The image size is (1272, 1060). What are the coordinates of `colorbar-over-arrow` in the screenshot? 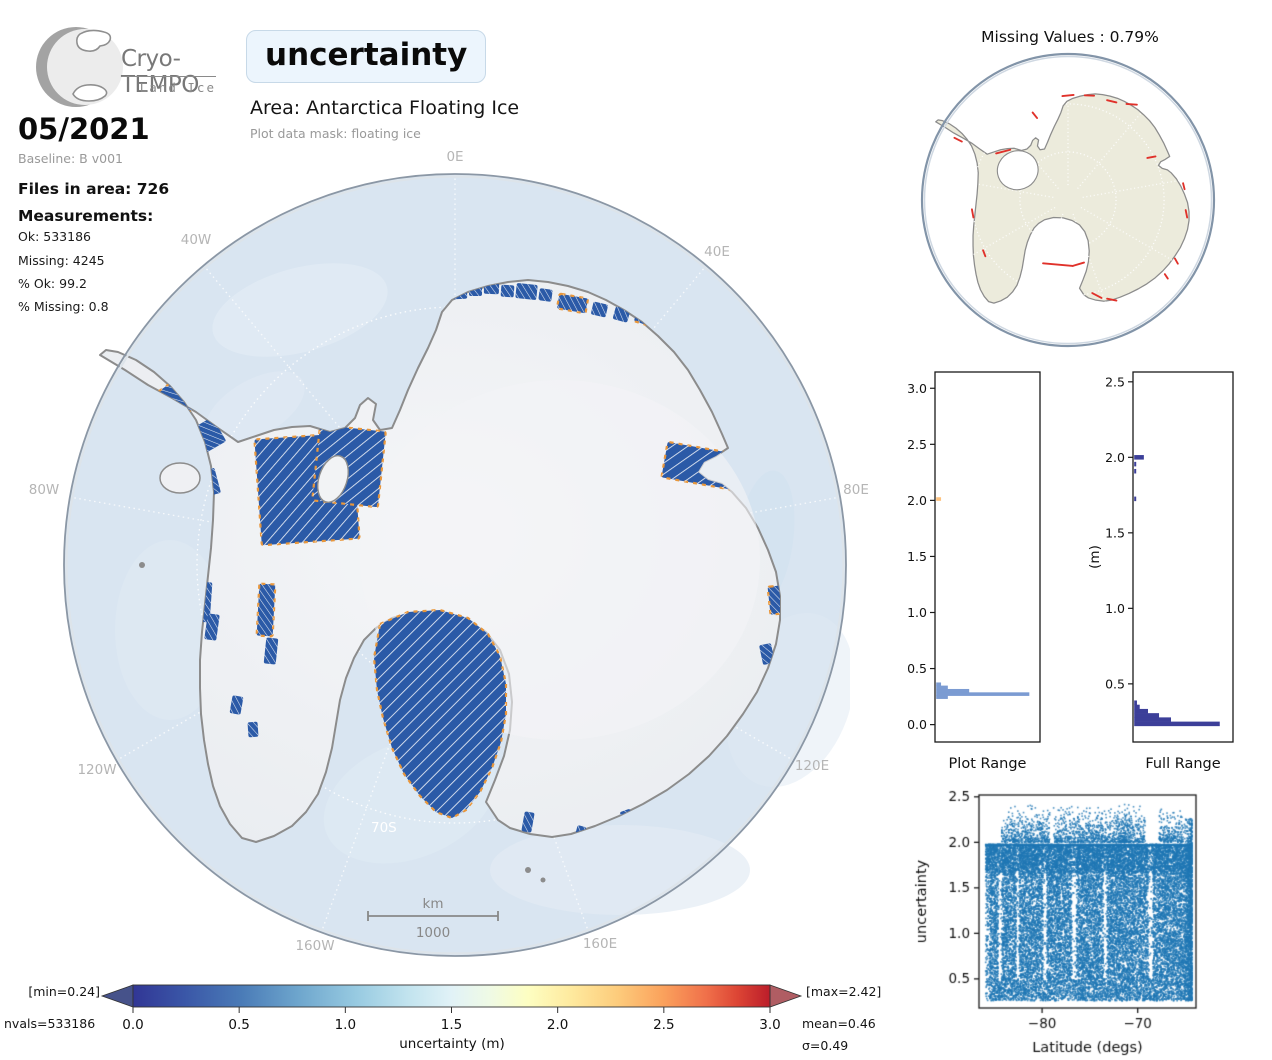 It's located at (786, 996).